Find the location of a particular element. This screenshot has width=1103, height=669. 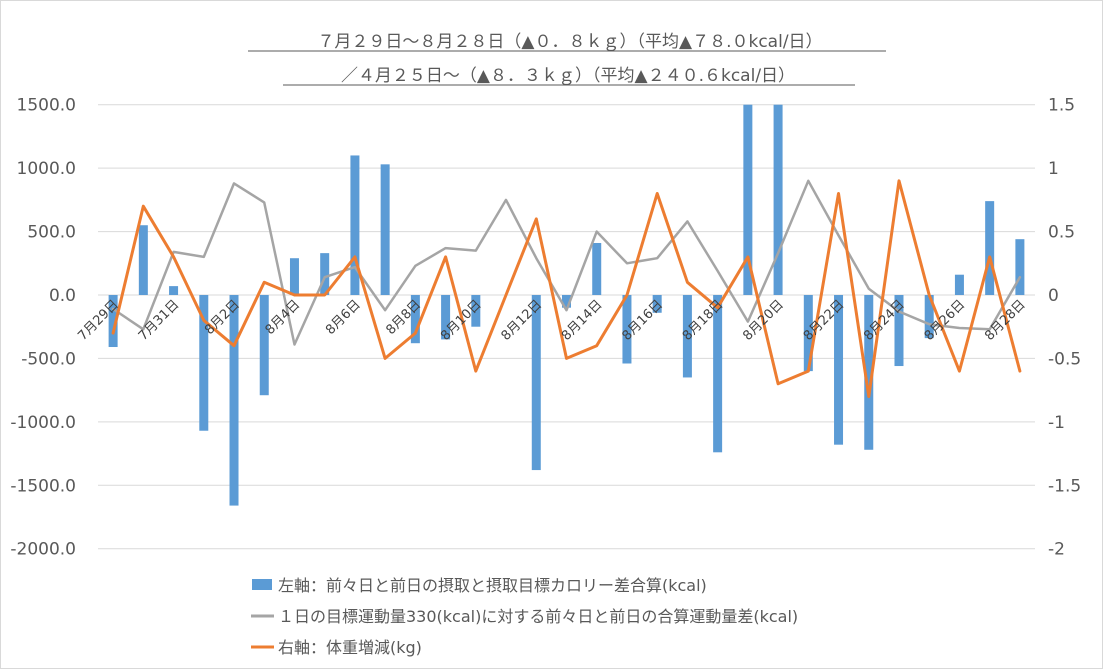

left-axis-tick-label: -2000.0 is located at coordinates (43, 550).